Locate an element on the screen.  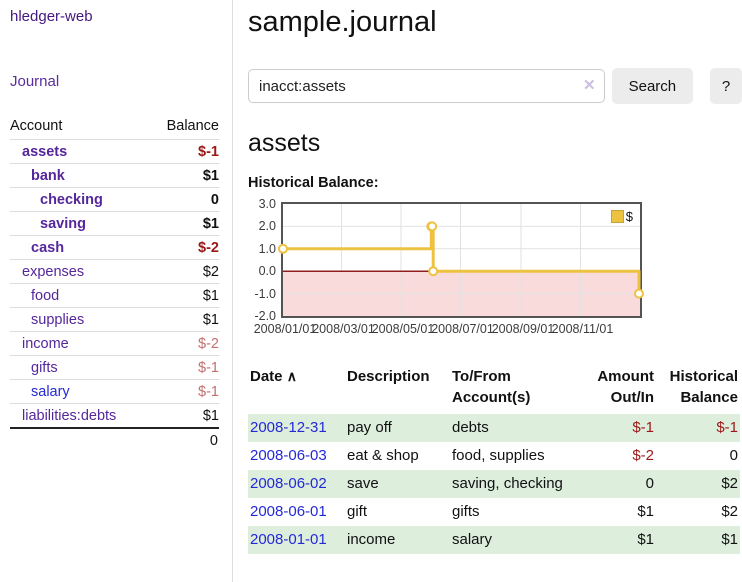
brand-link: hledger-web is located at coordinates (51, 16).